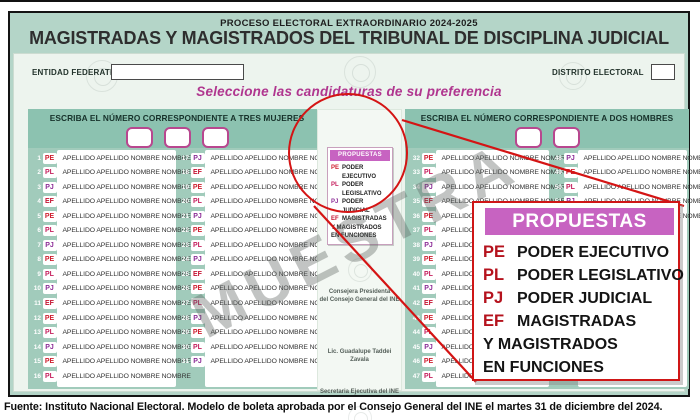 This screenshot has height=420, width=700. Describe the element at coordinates (416, 362) in the screenshot. I see `candidate-number: 46` at that location.